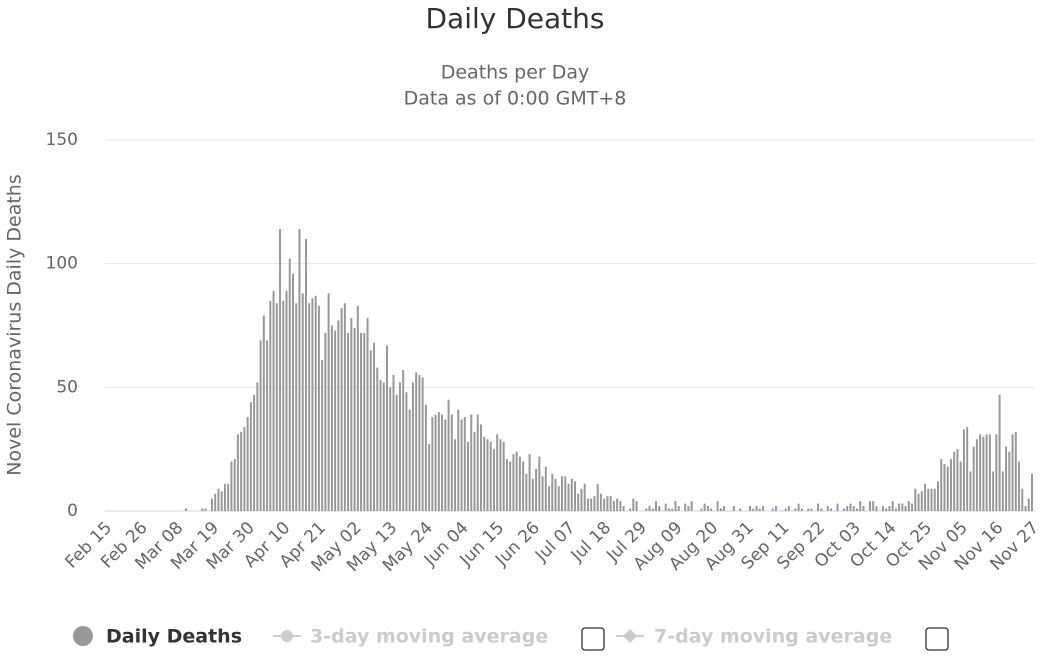  I want to click on legend-label: 7-day moving average, so click(773, 637).